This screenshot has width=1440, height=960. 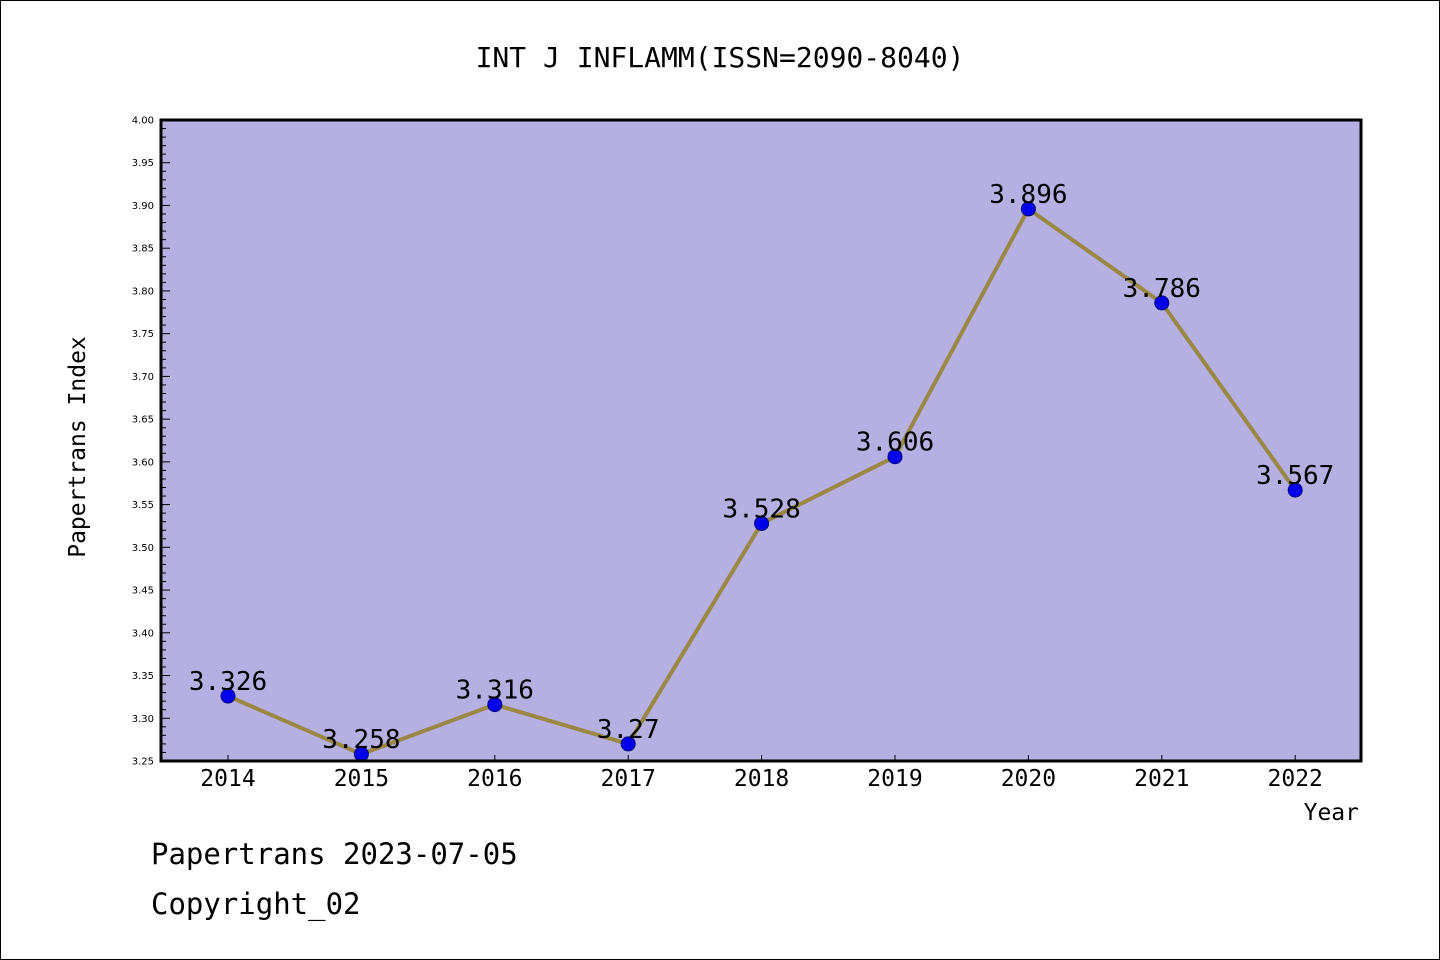 I want to click on data-label: 3.528, so click(x=761, y=509).